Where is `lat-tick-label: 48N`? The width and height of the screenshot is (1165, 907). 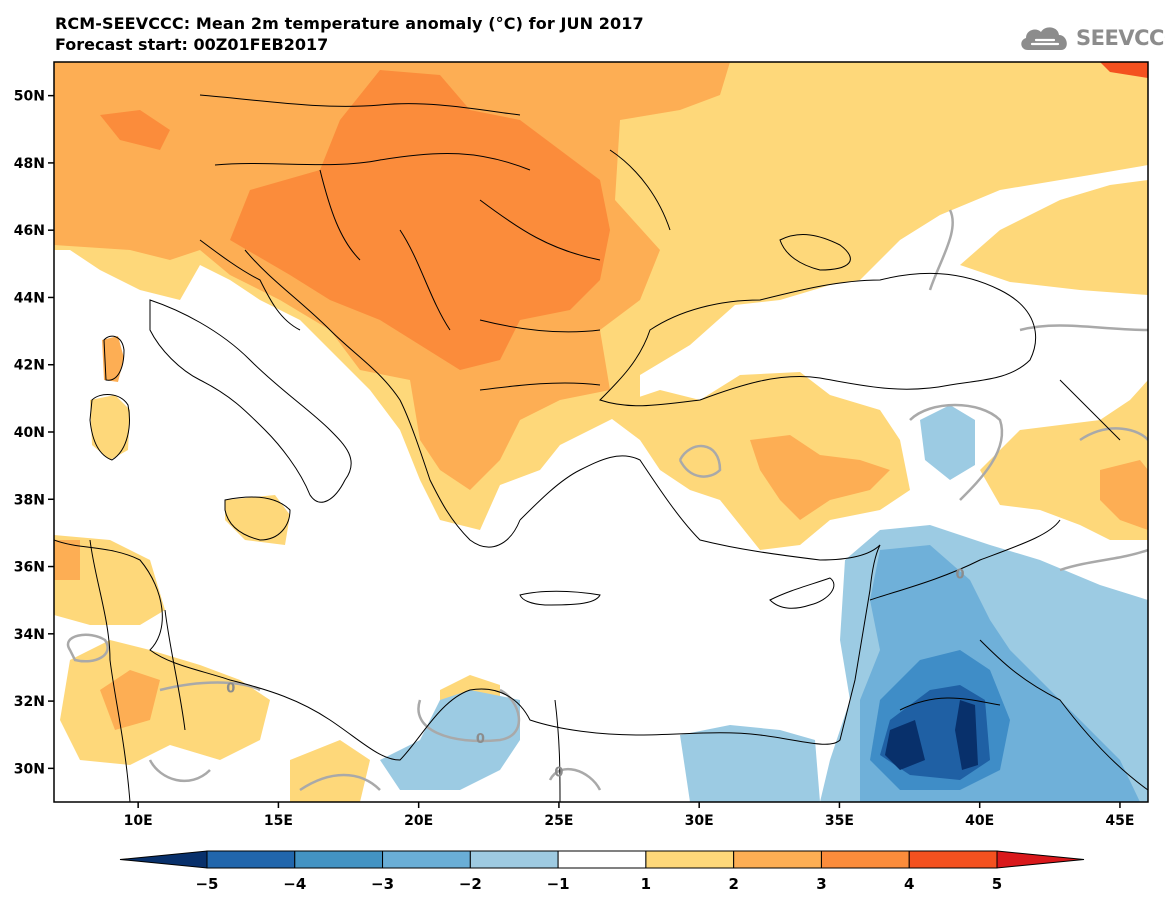 lat-tick-label: 48N is located at coordinates (29, 164).